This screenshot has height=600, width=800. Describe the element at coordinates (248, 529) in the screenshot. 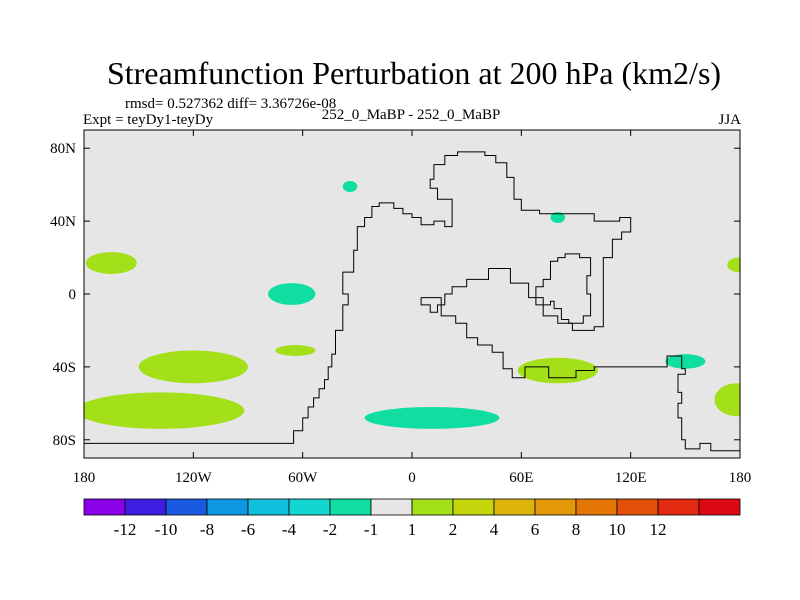

I see `colorbar-label: -6` at that location.